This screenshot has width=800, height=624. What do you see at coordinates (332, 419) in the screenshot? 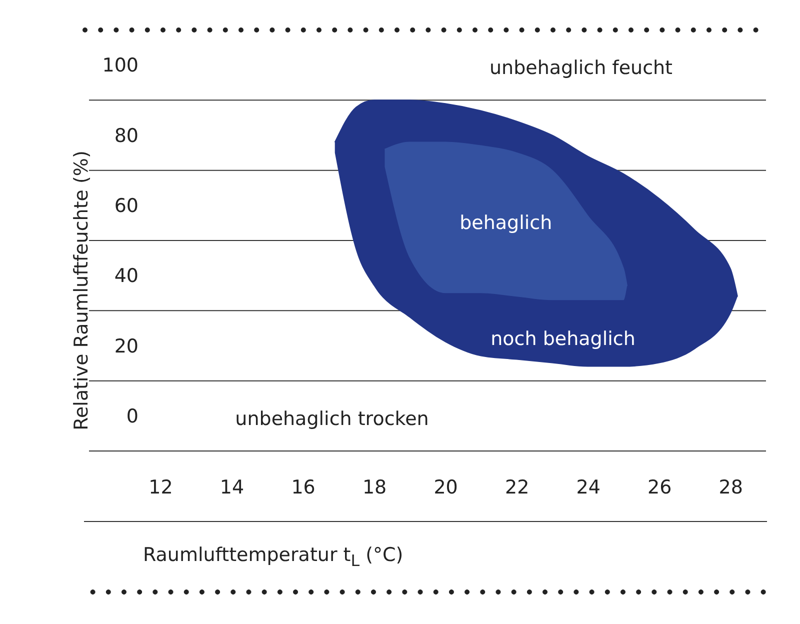
I see `annotation: unbehaglich trocken` at bounding box center [332, 419].